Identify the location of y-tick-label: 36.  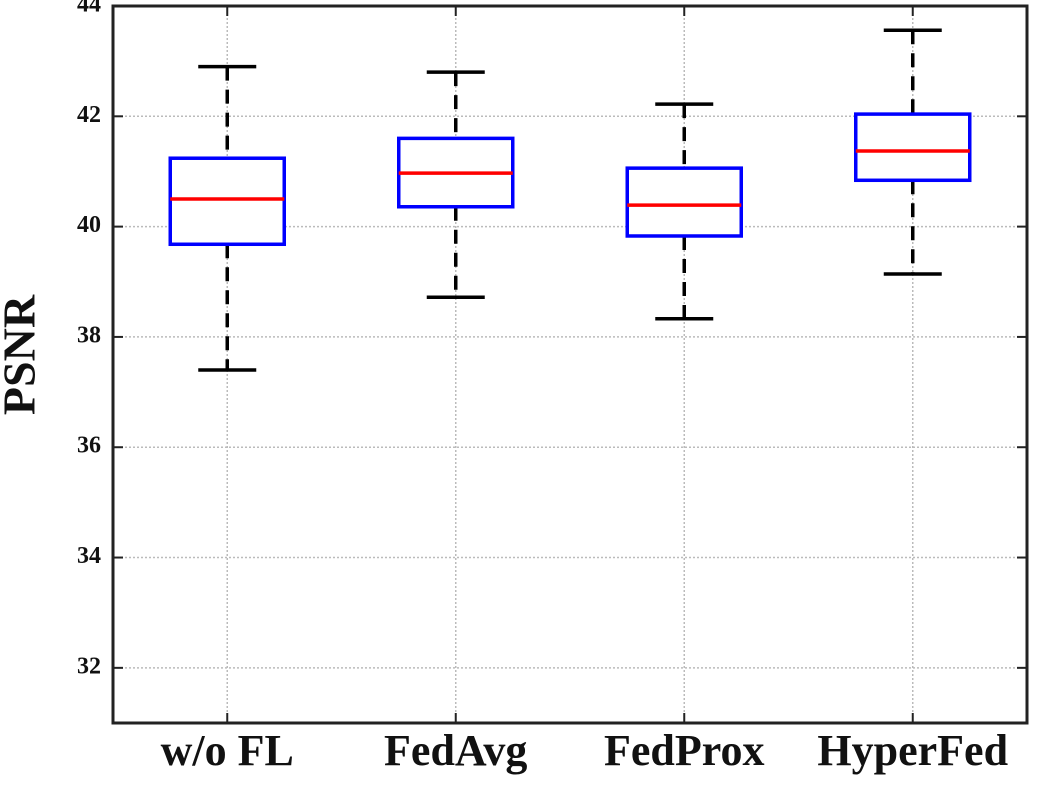
(89, 446).